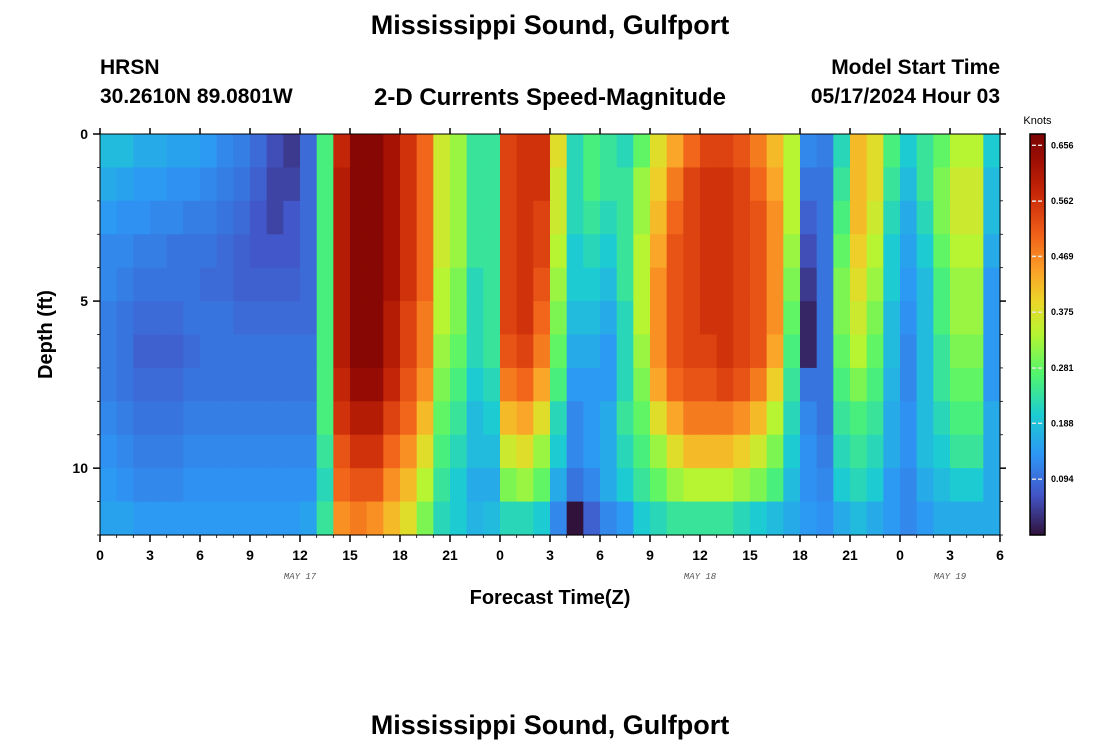 The width and height of the screenshot is (1100, 750). Describe the element at coordinates (1062, 479) in the screenshot. I see `colorbar-tick-label: 0.094` at that location.